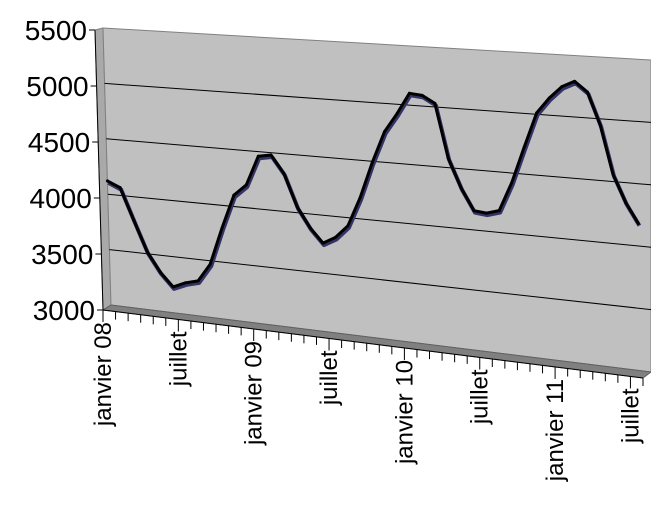  I want to click on y-tick-label: 3000, so click(64, 310).